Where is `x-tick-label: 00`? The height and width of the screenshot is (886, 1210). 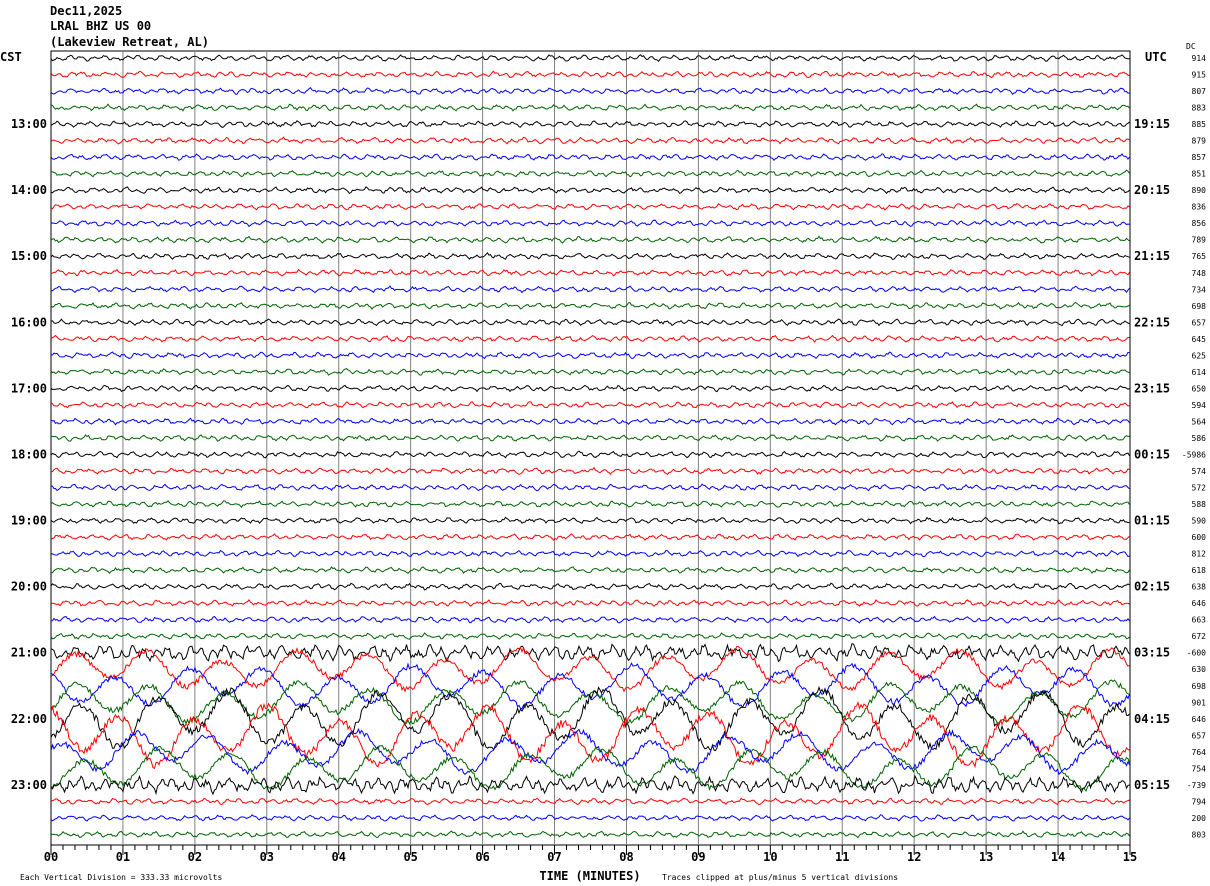
x-tick-label: 00 is located at coordinates (51, 857).